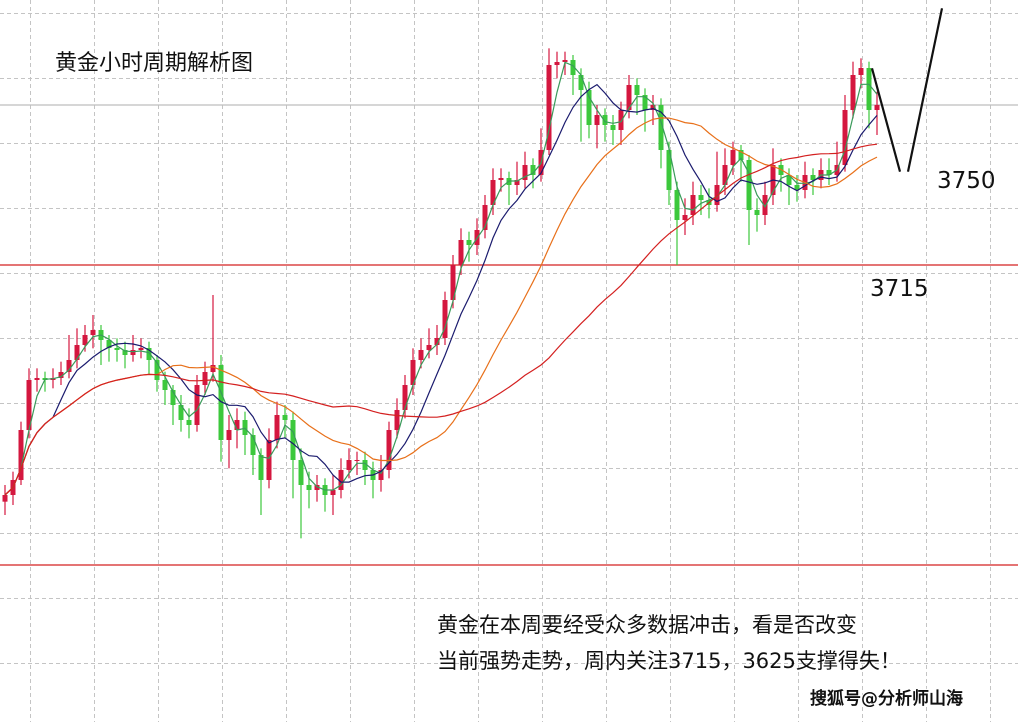  Describe the element at coordinates (154, 63) in the screenshot. I see `chart-title: 黄金小时周期解析图` at that location.